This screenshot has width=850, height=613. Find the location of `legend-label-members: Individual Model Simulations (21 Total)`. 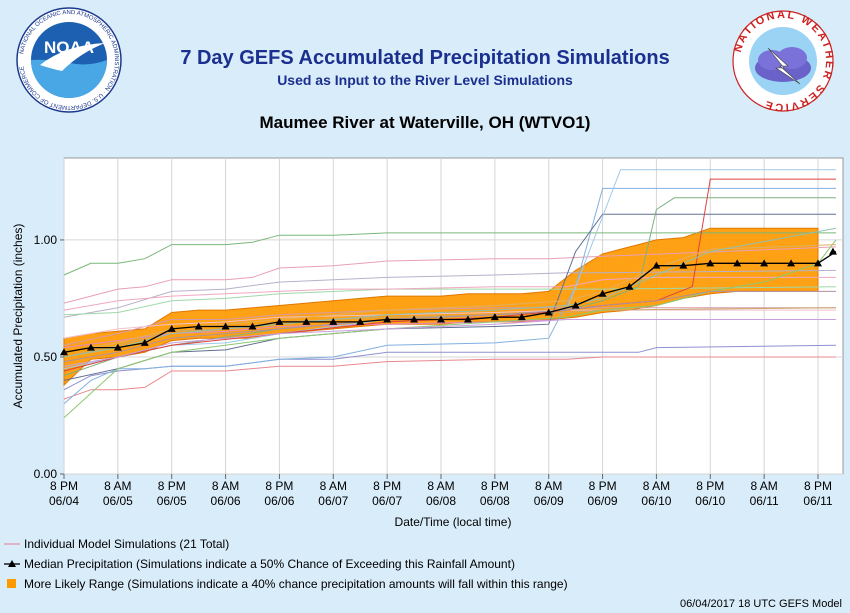

legend-label-members: Individual Model Simulations (21 Total) is located at coordinates (126, 544).